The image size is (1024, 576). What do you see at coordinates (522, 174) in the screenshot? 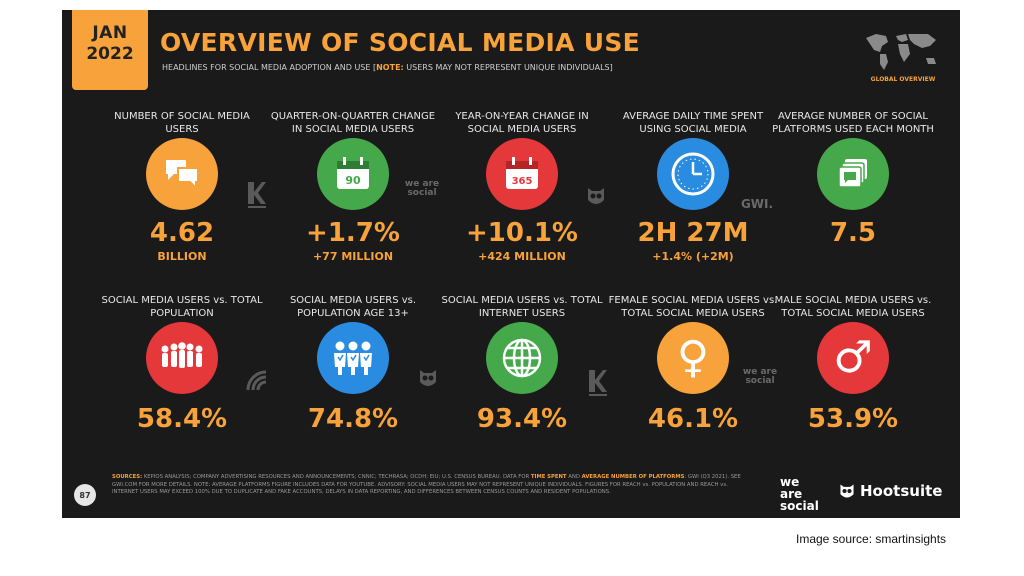
I see `calendar-365-icon: 365` at bounding box center [522, 174].